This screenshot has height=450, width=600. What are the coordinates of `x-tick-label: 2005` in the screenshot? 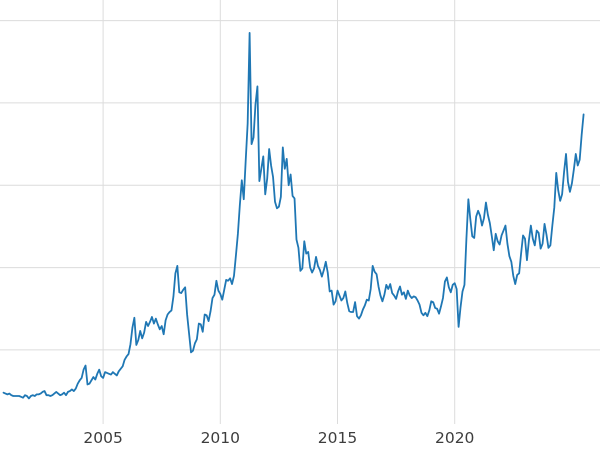 It's located at (102, 438).